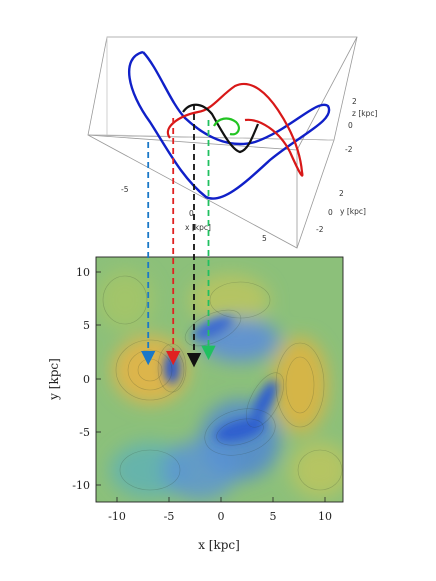 Image resolution: width=436 pixels, height=581 pixels. I want to click on x-tick-3d: -5, so click(125, 189).